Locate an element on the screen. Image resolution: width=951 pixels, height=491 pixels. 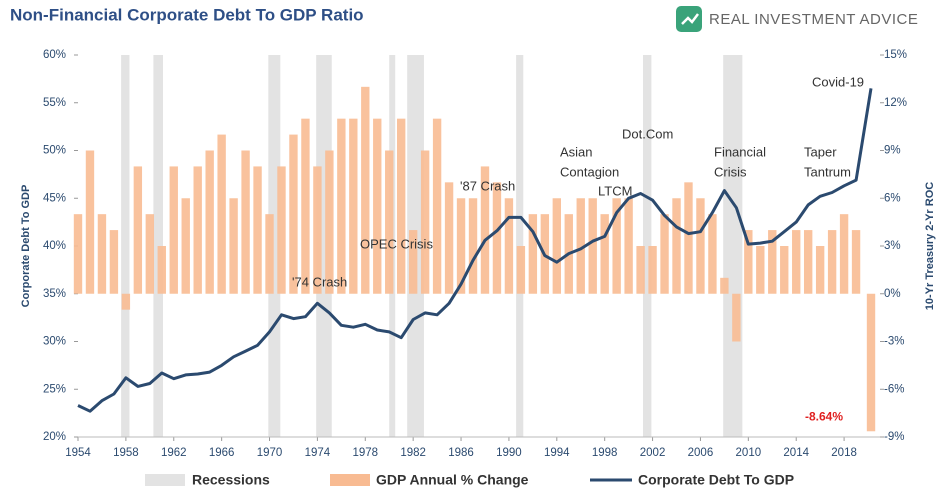
x-tick-label: 1986 is located at coordinates (461, 453).